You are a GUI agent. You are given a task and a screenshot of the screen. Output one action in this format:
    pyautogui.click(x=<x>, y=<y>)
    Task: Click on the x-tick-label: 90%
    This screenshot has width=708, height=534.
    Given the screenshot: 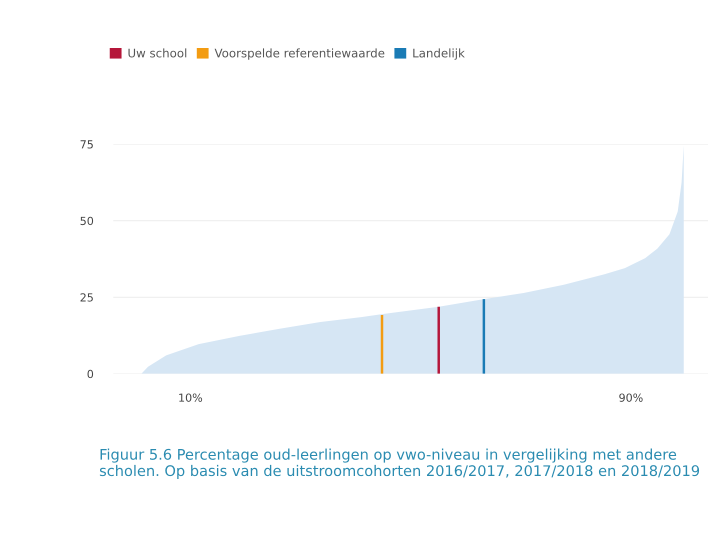 What is the action you would take?
    pyautogui.click(x=631, y=397)
    